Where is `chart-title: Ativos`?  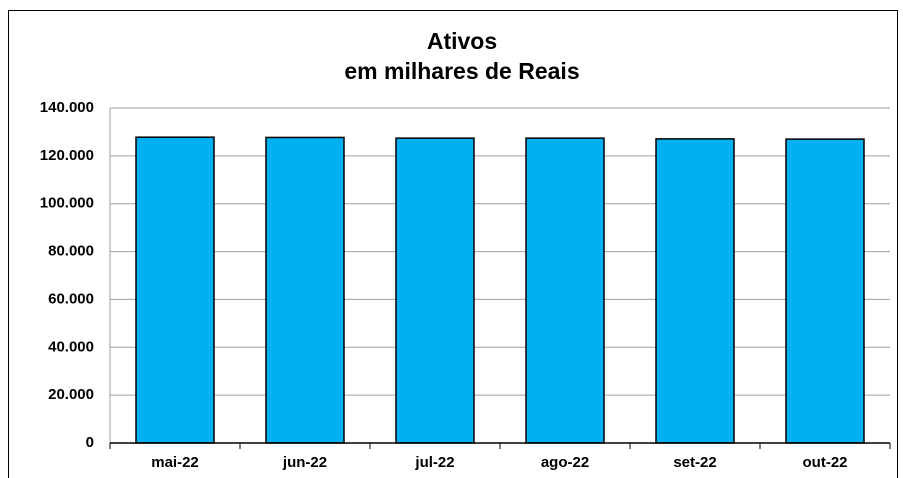 chart-title: Ativos is located at coordinates (462, 41).